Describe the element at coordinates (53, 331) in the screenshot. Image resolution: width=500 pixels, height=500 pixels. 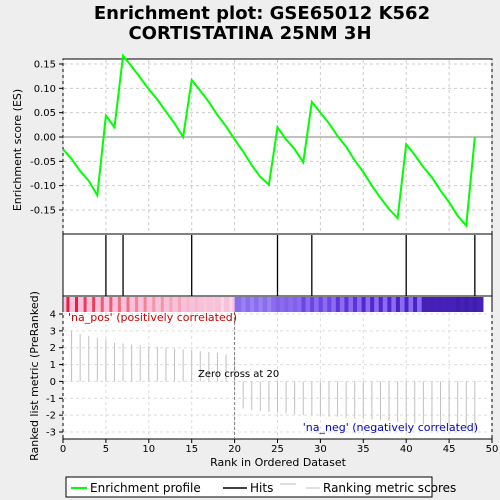
I see `metric-y-tick-label: 3` at that location.